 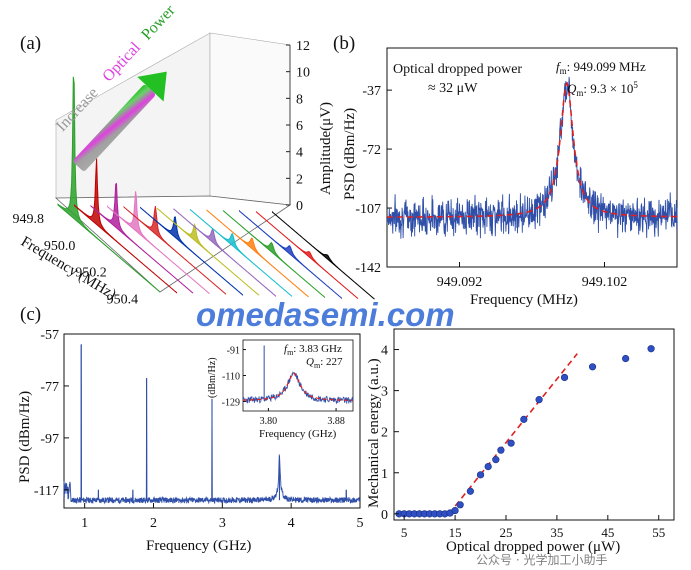 I want to click on d-ylabel: Mechanical energy (a.u.), so click(x=374, y=433).